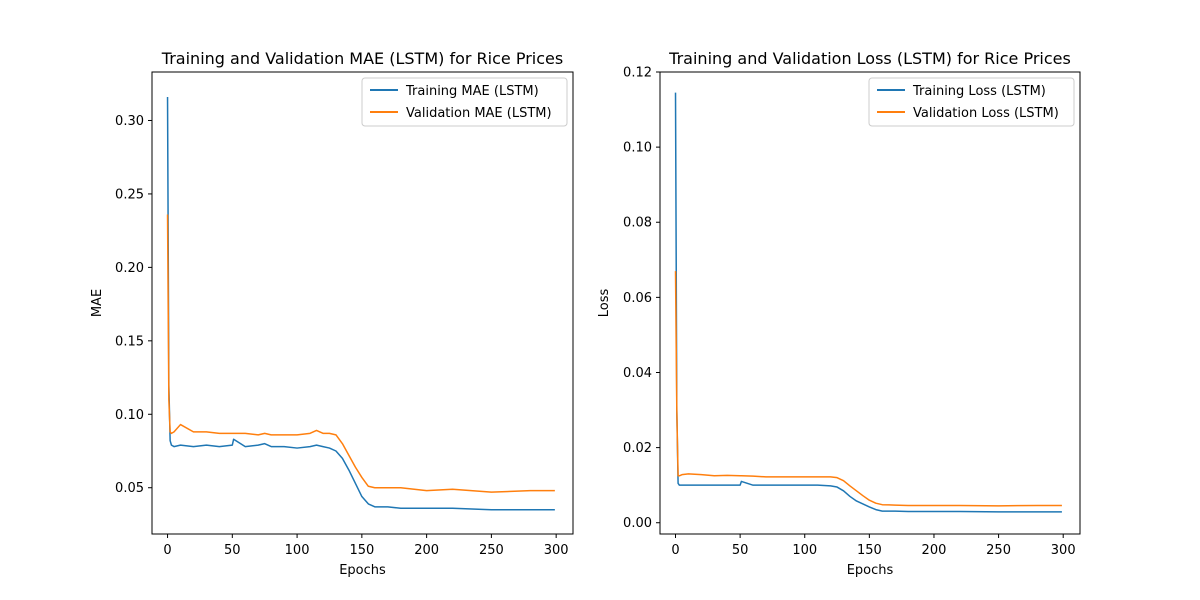 The height and width of the screenshot is (600, 1200). What do you see at coordinates (675, 550) in the screenshot?
I see `loss-x-tick-label: 0` at bounding box center [675, 550].